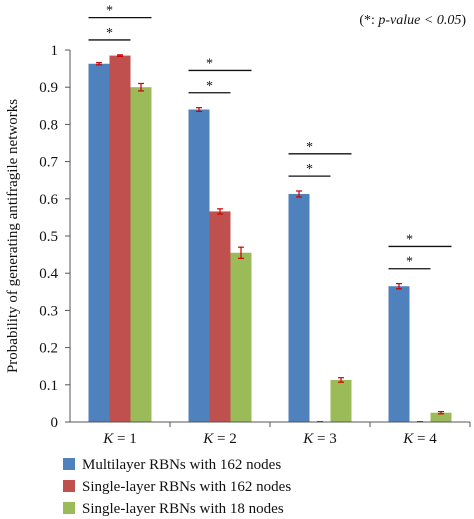 The image size is (474, 519). What do you see at coordinates (48, 349) in the screenshot?
I see `y-tick-label: 0.2` at bounding box center [48, 349].